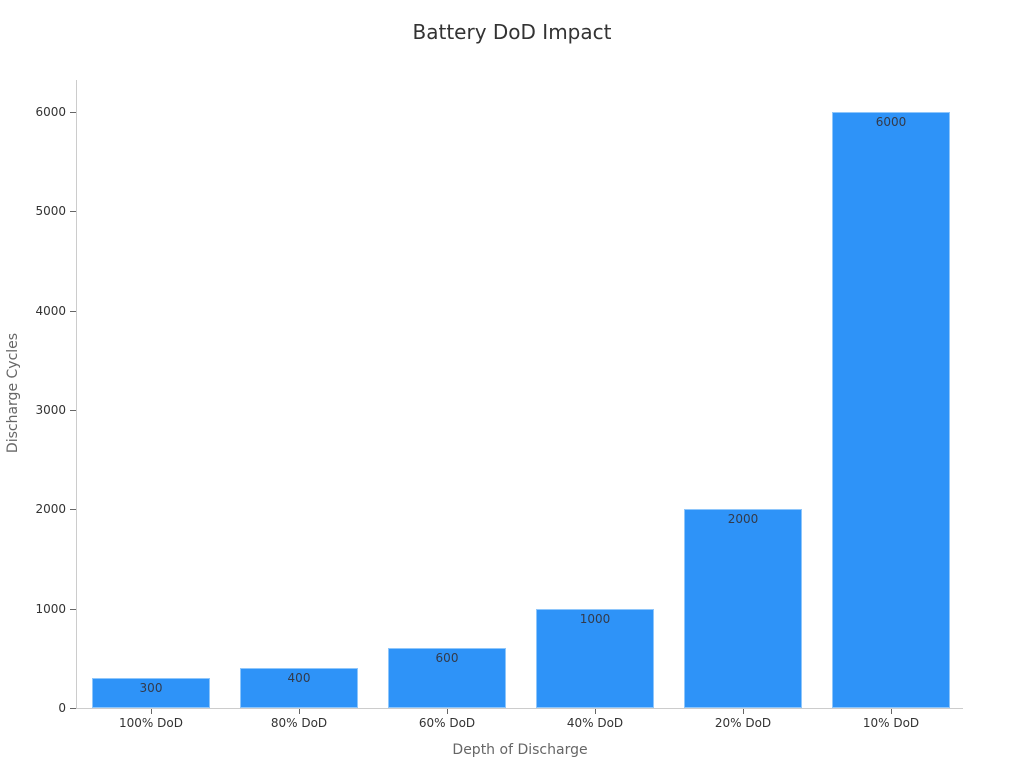  What do you see at coordinates (299, 678) in the screenshot?
I see `bar-value-label: 400` at bounding box center [299, 678].